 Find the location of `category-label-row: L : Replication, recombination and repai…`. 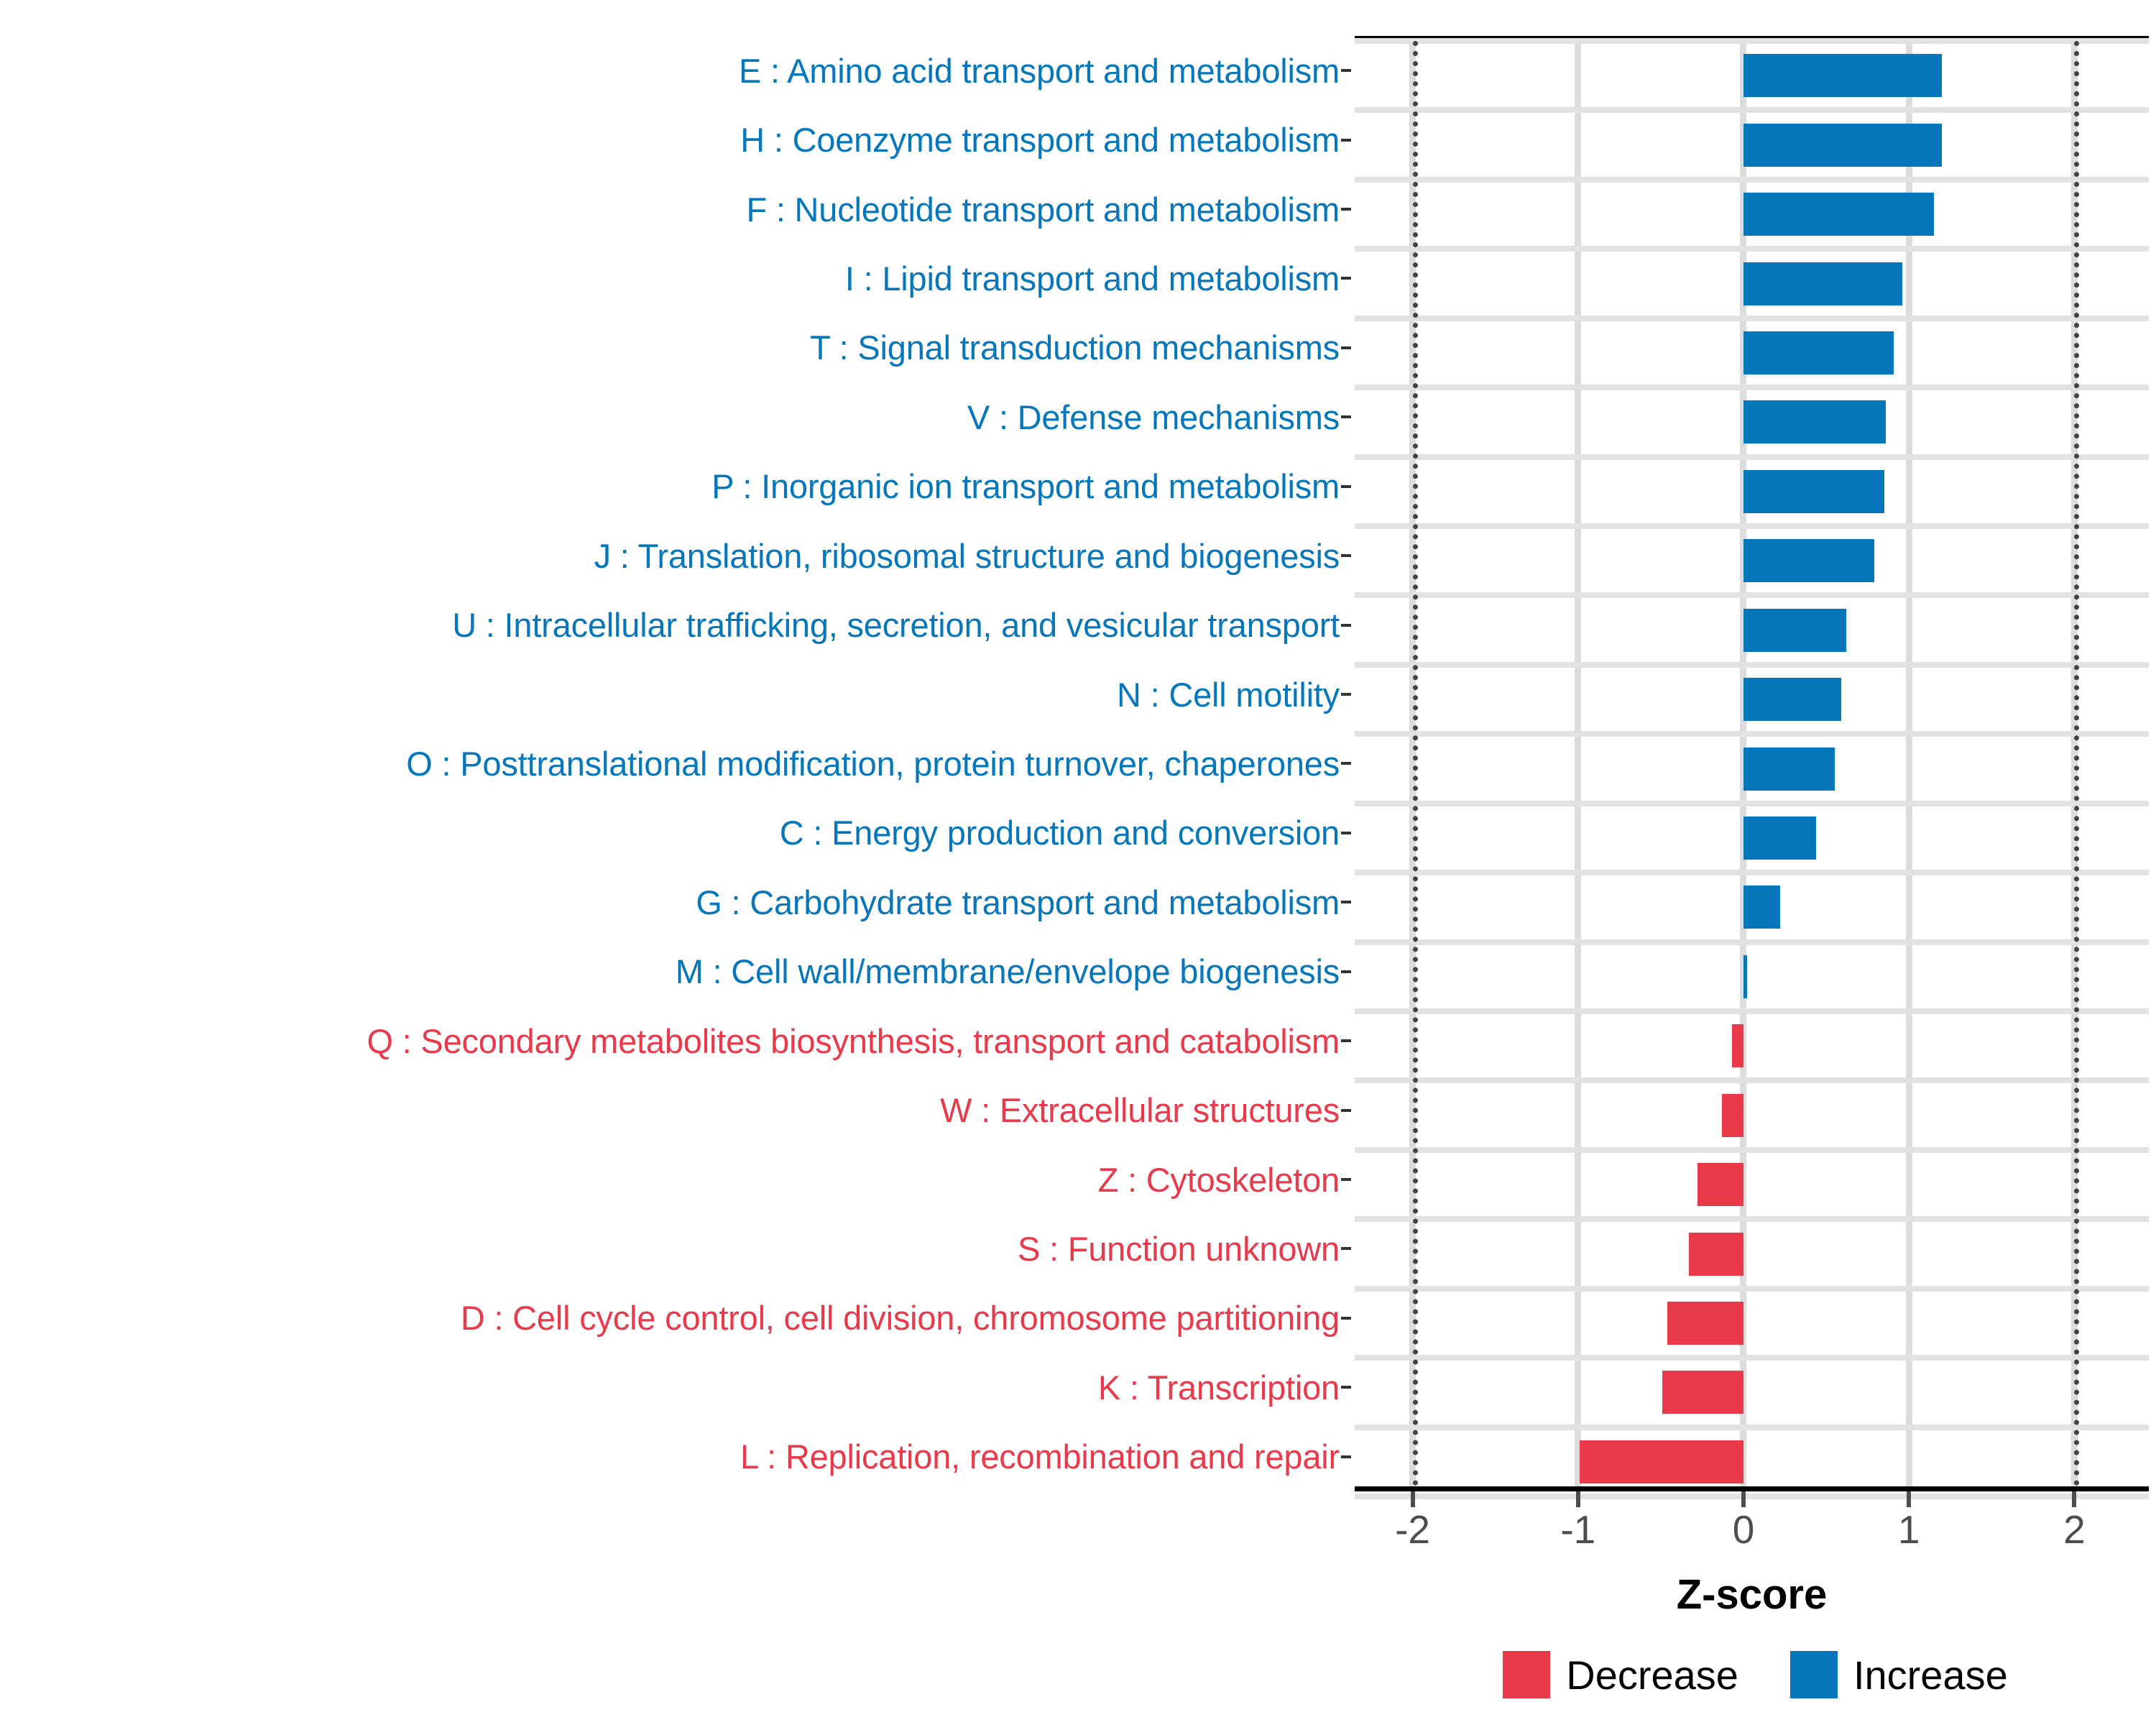

category-label-row: L : Replication, recombination and repai… is located at coordinates (675, 1456).